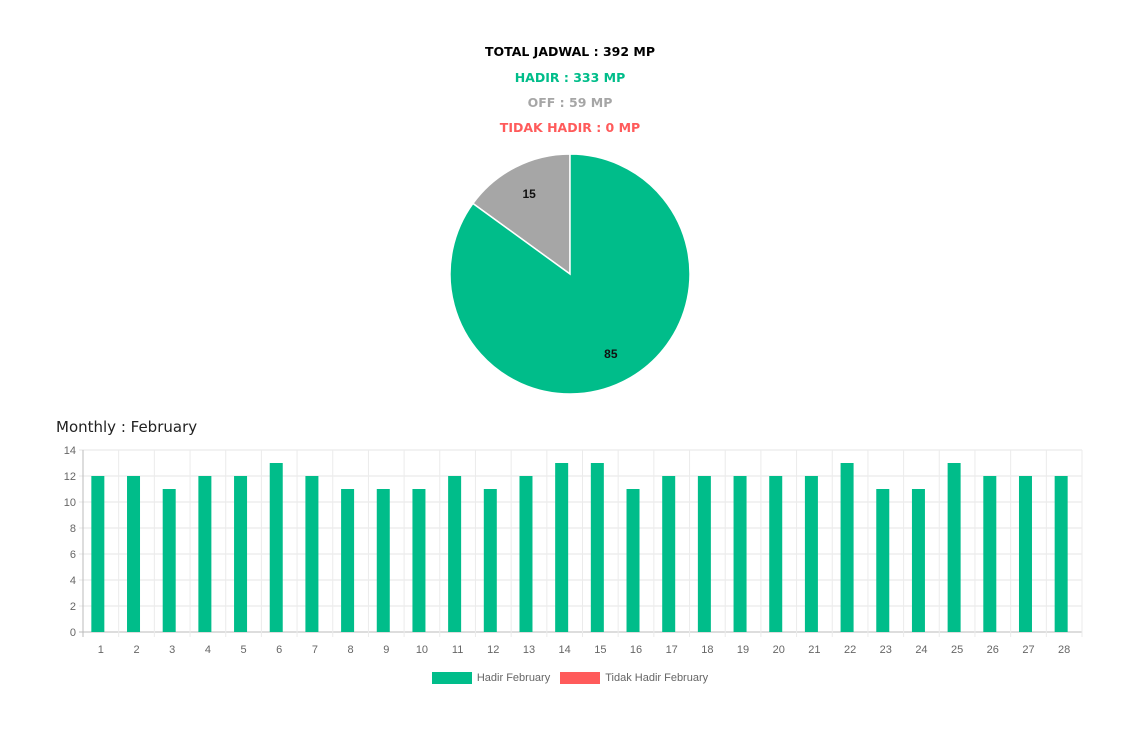 This screenshot has height=739, width=1140. I want to click on x-tick-label: 12, so click(493, 650).